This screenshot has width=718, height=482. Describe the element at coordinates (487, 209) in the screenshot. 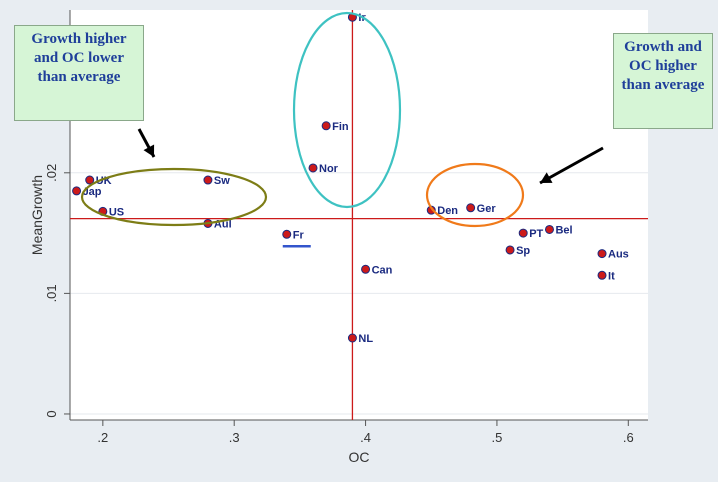

I see `point-label: Ger` at that location.